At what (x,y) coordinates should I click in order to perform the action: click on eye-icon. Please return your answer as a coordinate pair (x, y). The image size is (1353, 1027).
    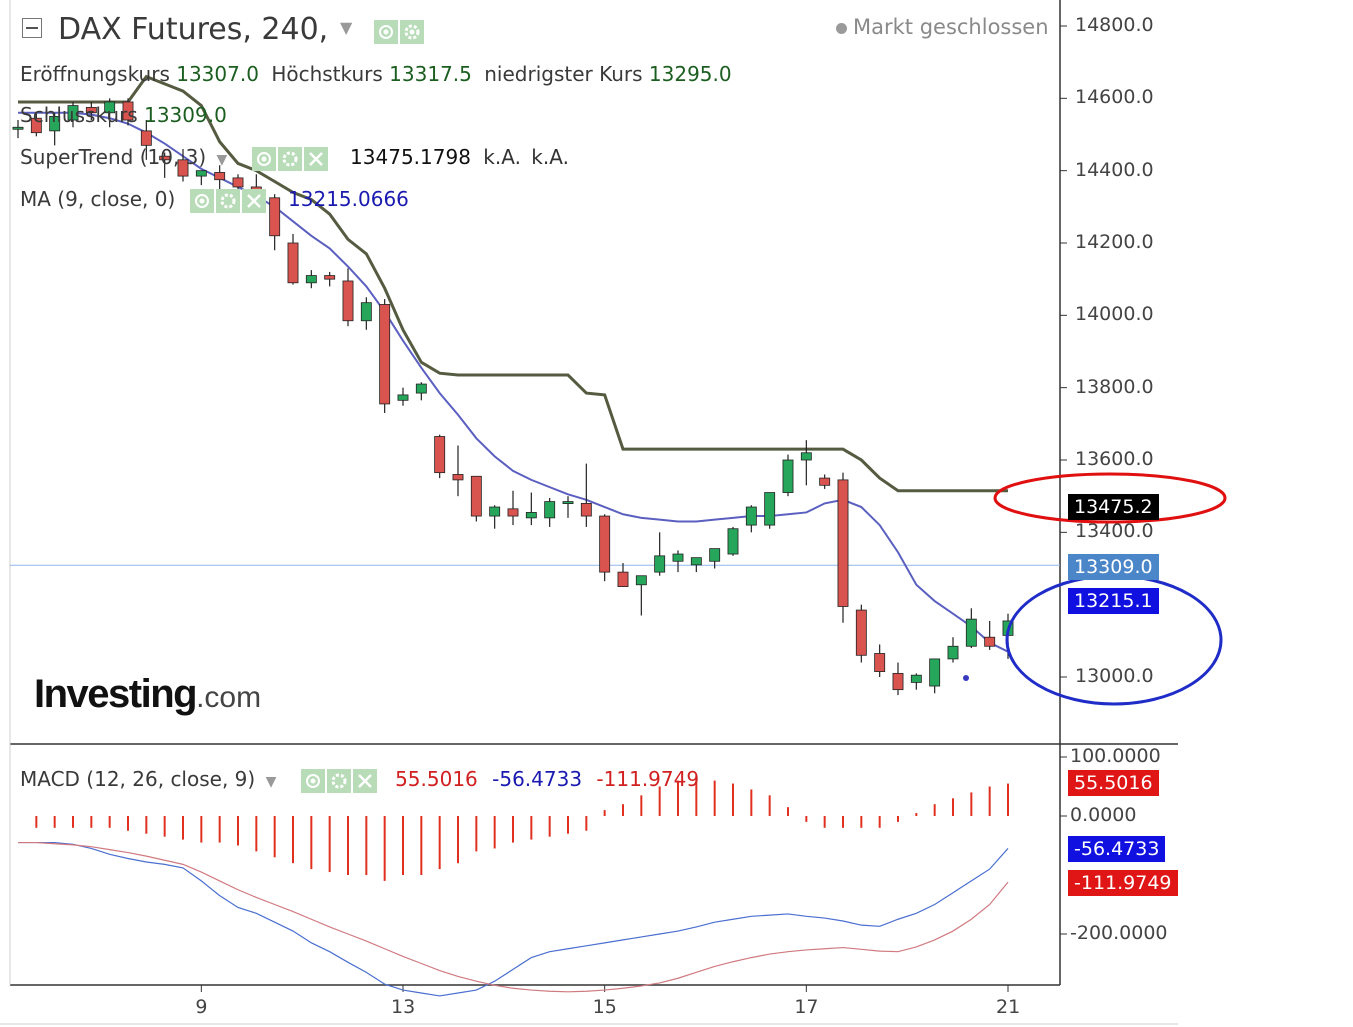
    Looking at the image, I should click on (386, 31).